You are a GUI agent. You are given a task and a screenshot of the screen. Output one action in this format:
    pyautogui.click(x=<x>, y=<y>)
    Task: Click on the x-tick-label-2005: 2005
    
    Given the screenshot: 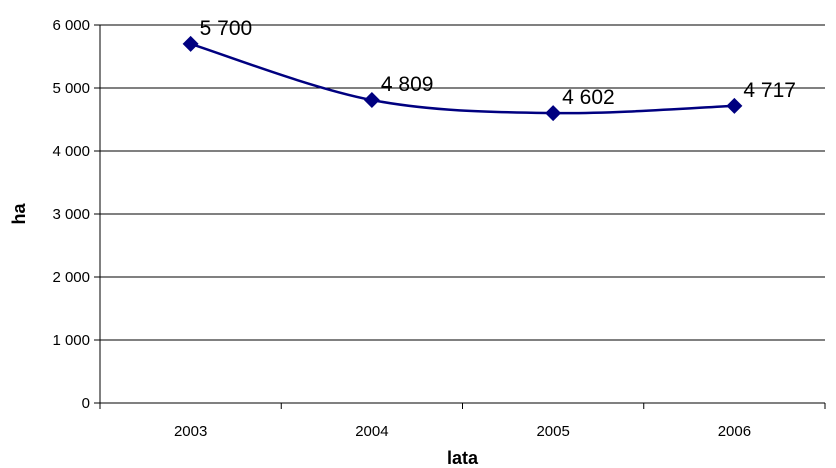 What is the action you would take?
    pyautogui.click(x=552, y=431)
    